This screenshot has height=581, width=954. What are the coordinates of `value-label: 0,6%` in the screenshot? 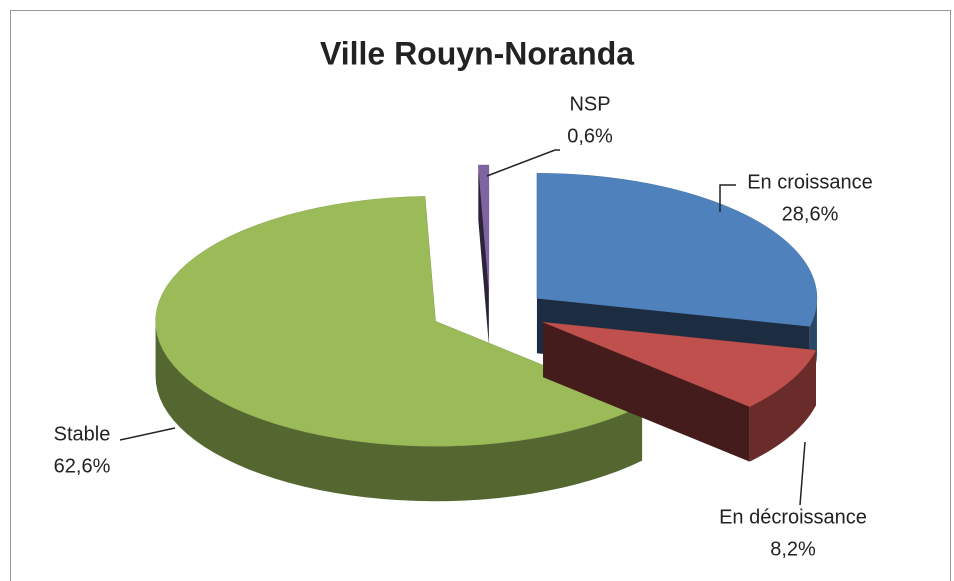 It's located at (590, 136).